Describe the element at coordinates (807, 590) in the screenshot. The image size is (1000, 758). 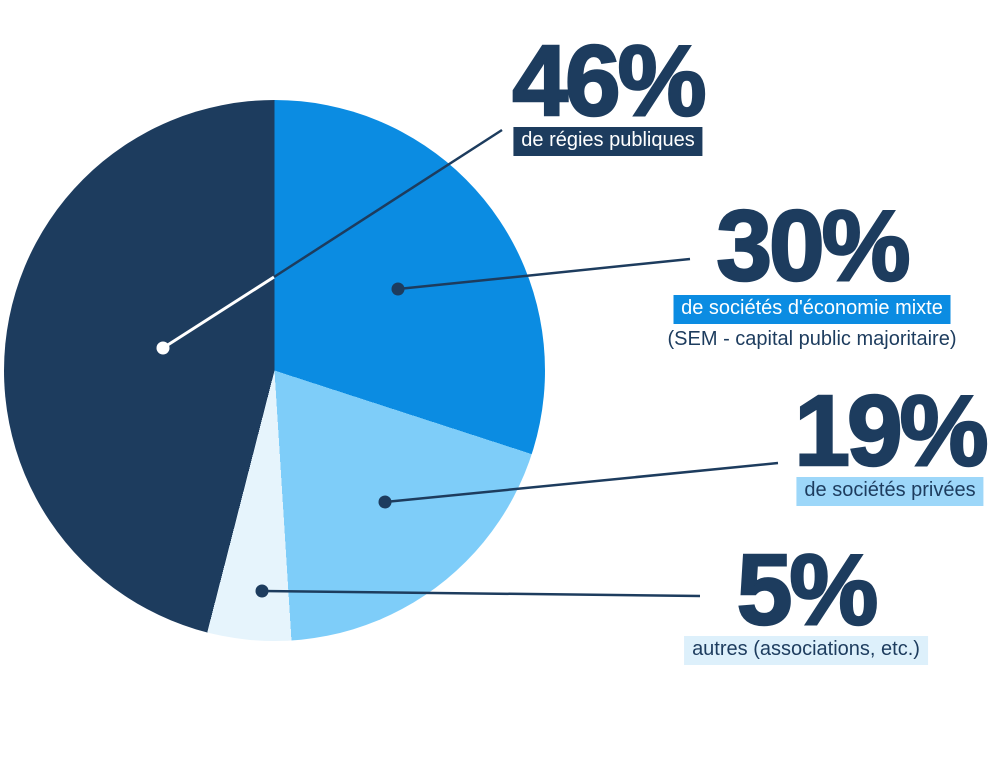
I see `pct-autres: 5%` at that location.